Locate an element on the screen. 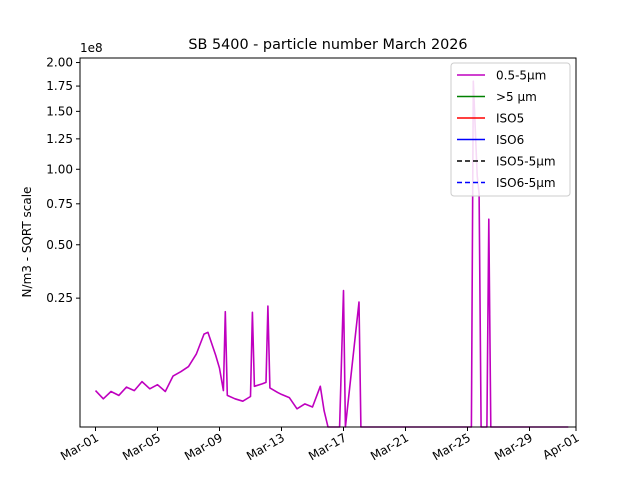 The height and width of the screenshot is (480, 640). y-tick-label: 1.50 is located at coordinates (59, 111).